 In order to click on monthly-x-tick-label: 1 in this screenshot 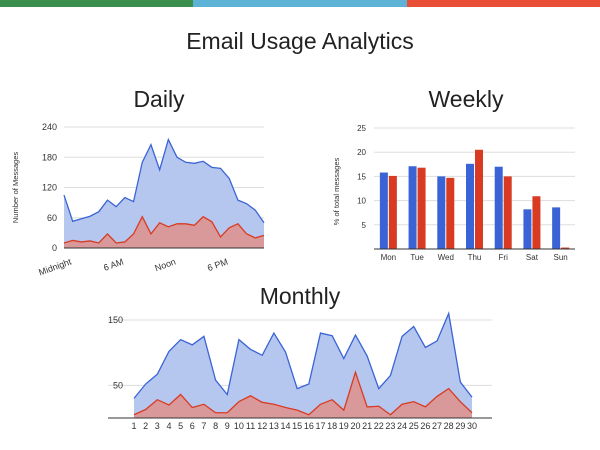, I will do `click(133, 426)`.